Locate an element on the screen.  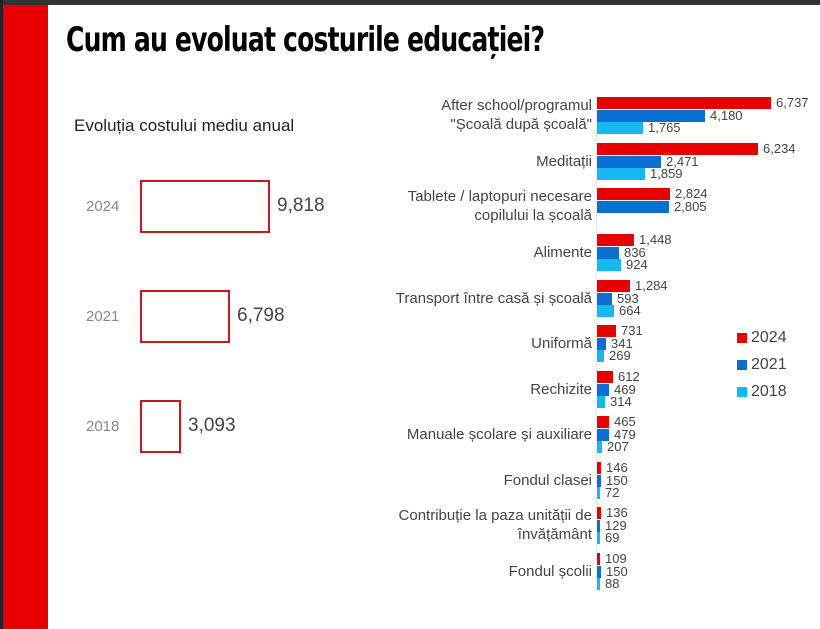
average-cost-value: 9,818 is located at coordinates (301, 205).